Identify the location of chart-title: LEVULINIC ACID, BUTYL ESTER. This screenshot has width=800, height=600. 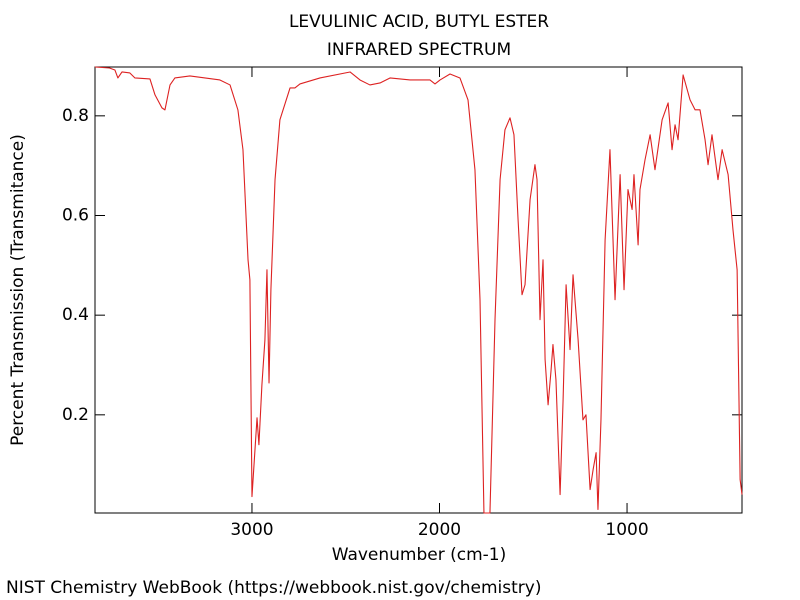
(419, 22).